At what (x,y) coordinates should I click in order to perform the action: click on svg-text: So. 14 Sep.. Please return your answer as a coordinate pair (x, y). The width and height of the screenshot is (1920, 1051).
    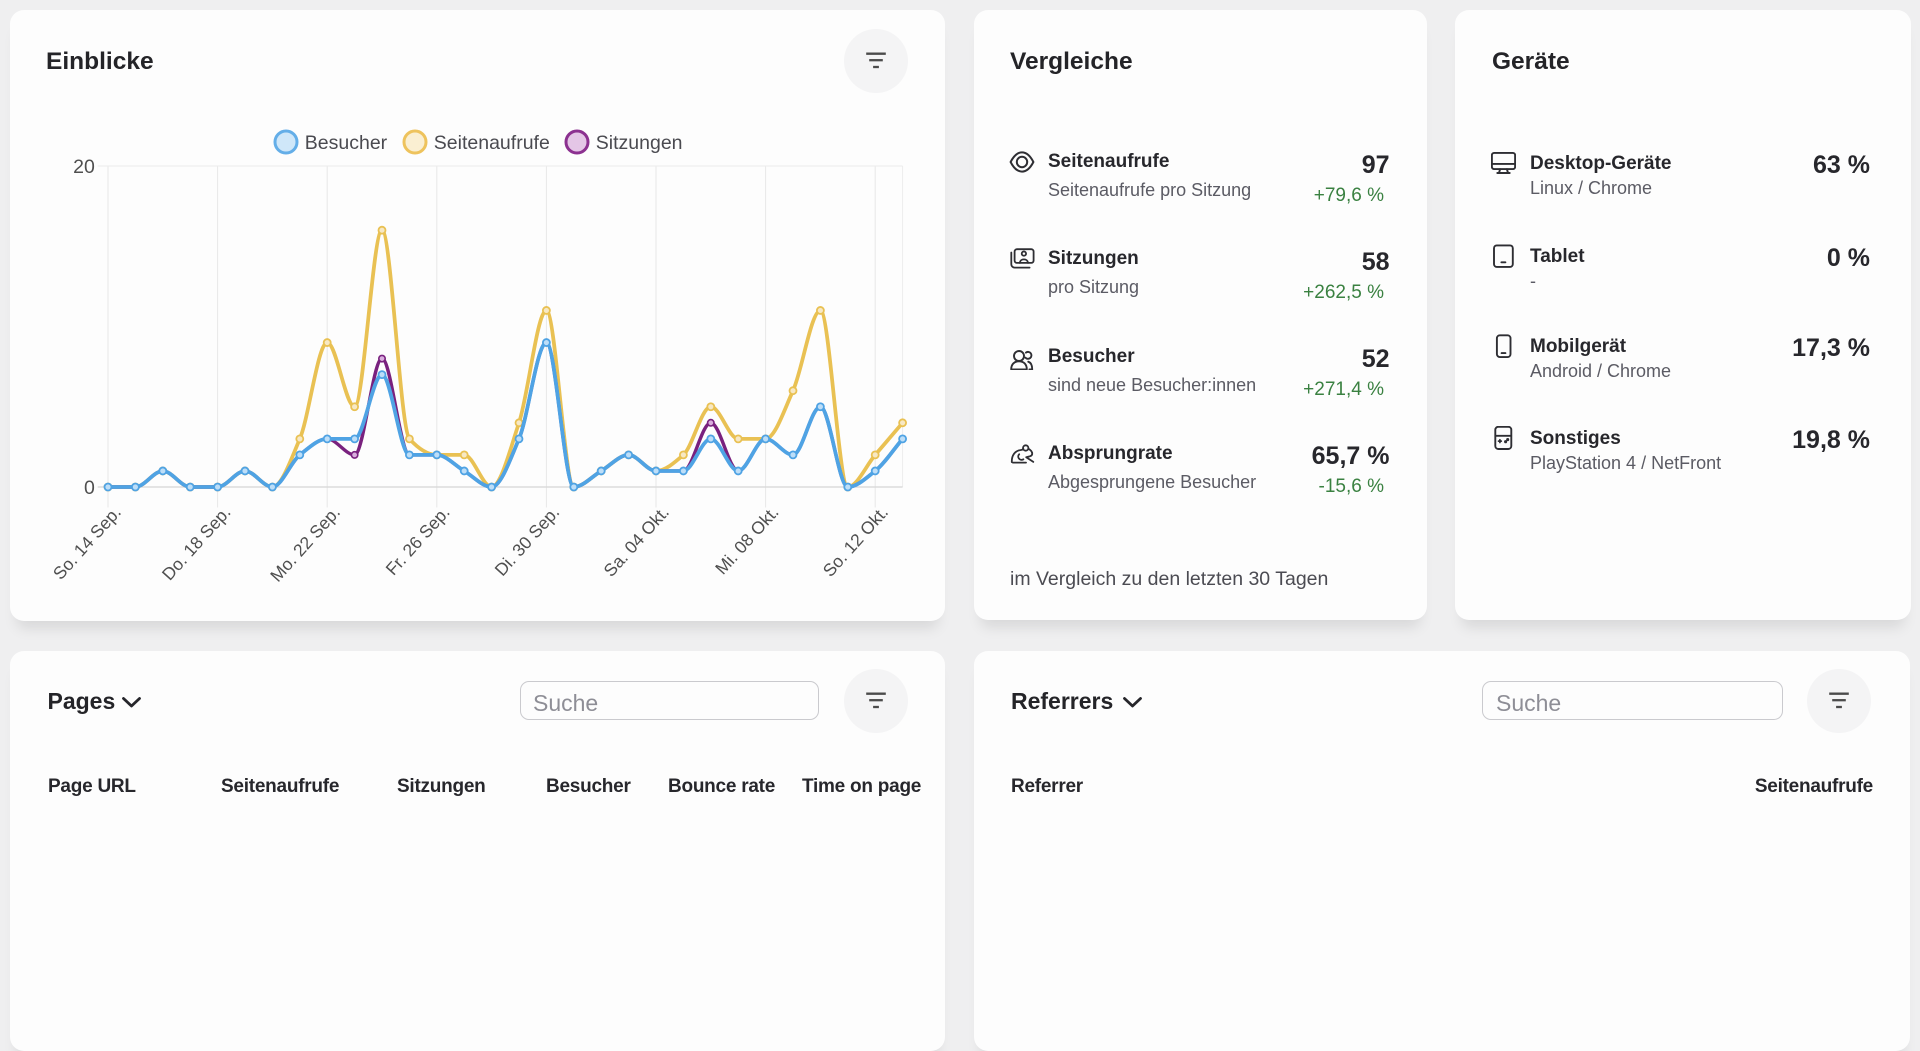
    Looking at the image, I should click on (87, 542).